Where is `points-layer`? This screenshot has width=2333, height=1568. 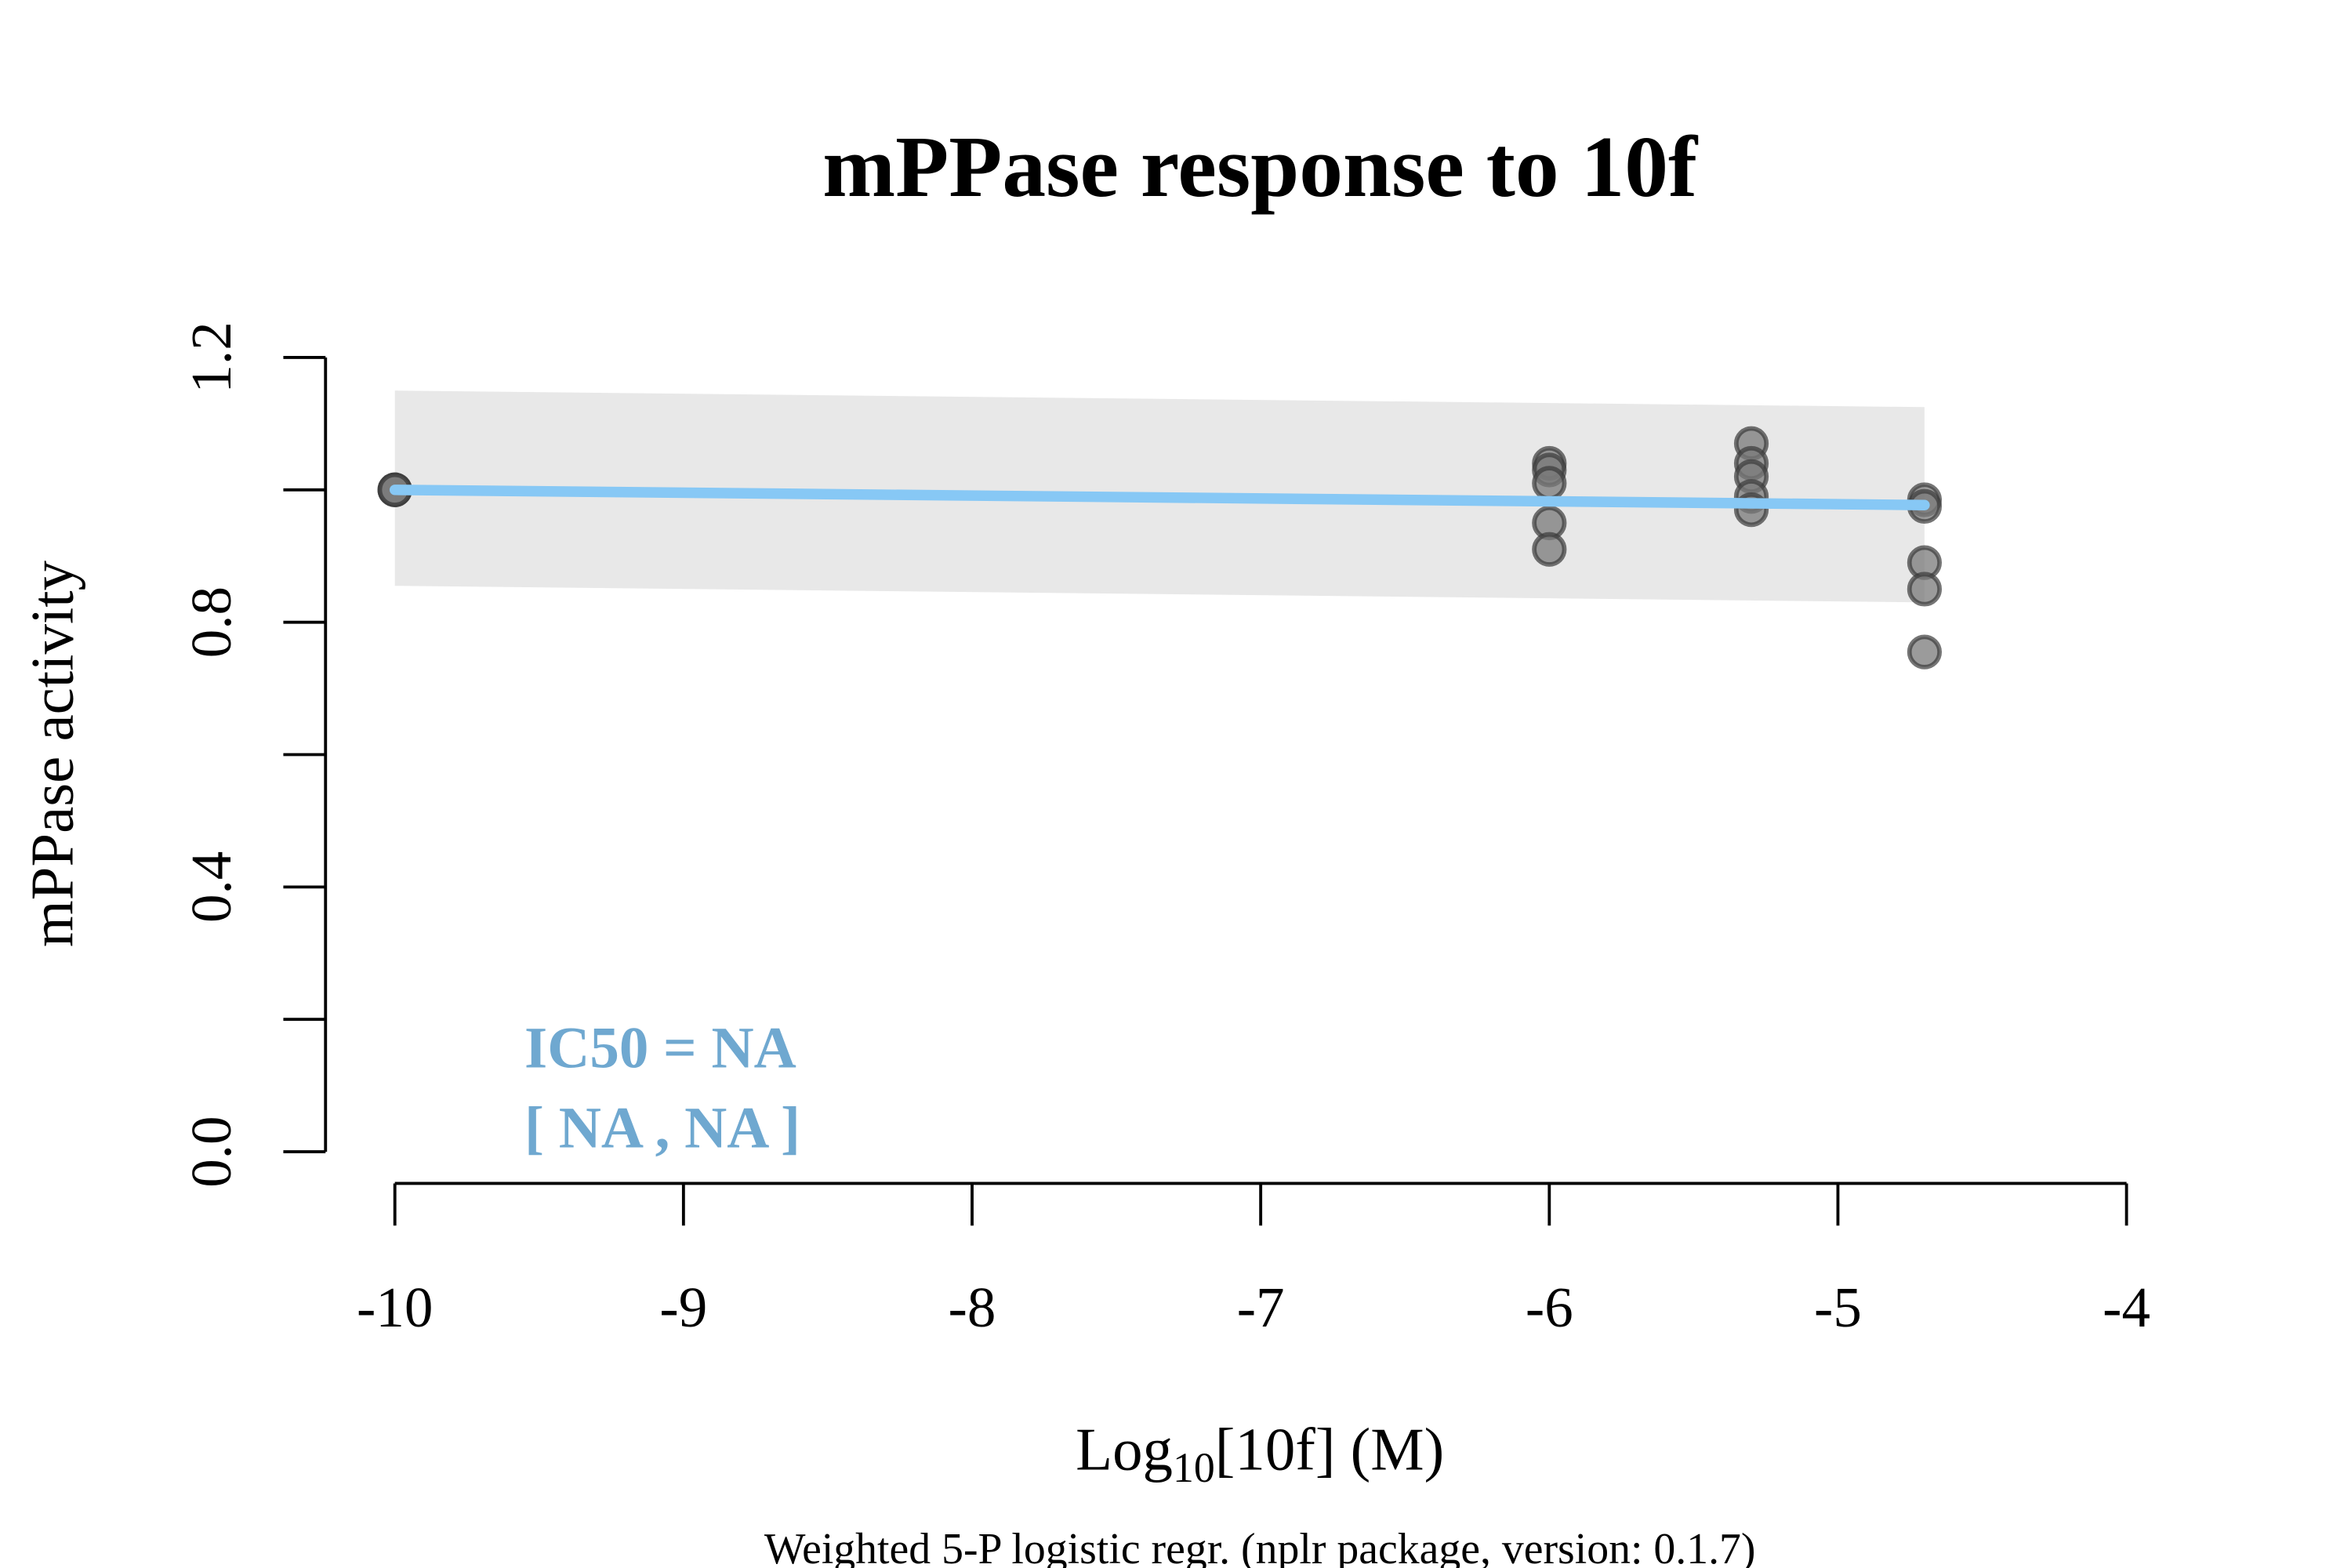
points-layer is located at coordinates (1160, 548).